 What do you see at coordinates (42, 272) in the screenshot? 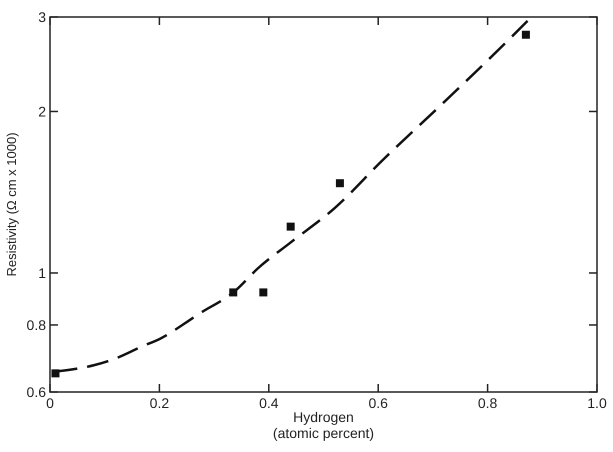
I see `y-tick-label: 1` at bounding box center [42, 272].